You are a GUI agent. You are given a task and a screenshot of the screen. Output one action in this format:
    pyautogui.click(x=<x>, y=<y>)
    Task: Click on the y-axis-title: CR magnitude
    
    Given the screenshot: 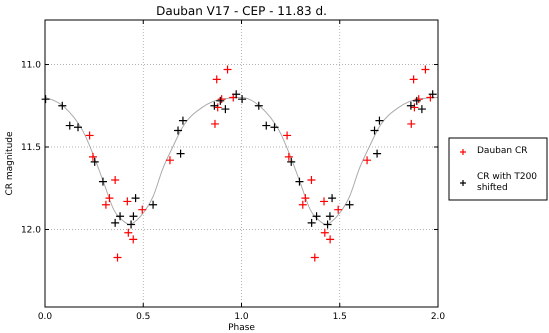 What is the action you would take?
    pyautogui.click(x=10, y=163)
    